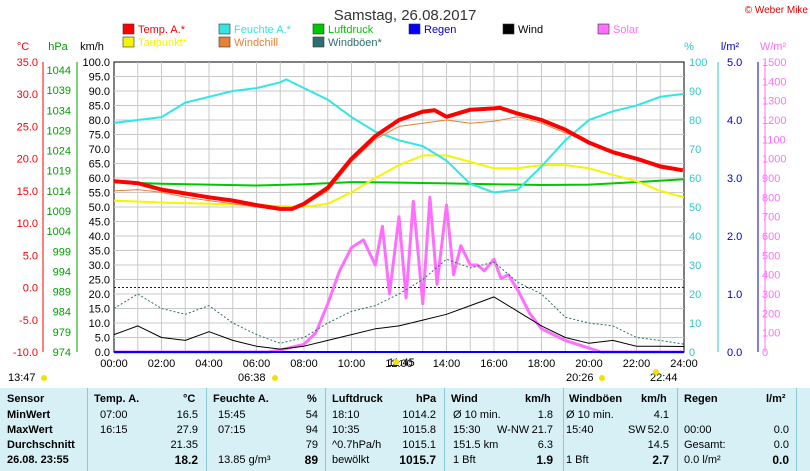 This screenshot has height=471, width=810. I want to click on tick-lm2: 0.0, so click(734, 353).